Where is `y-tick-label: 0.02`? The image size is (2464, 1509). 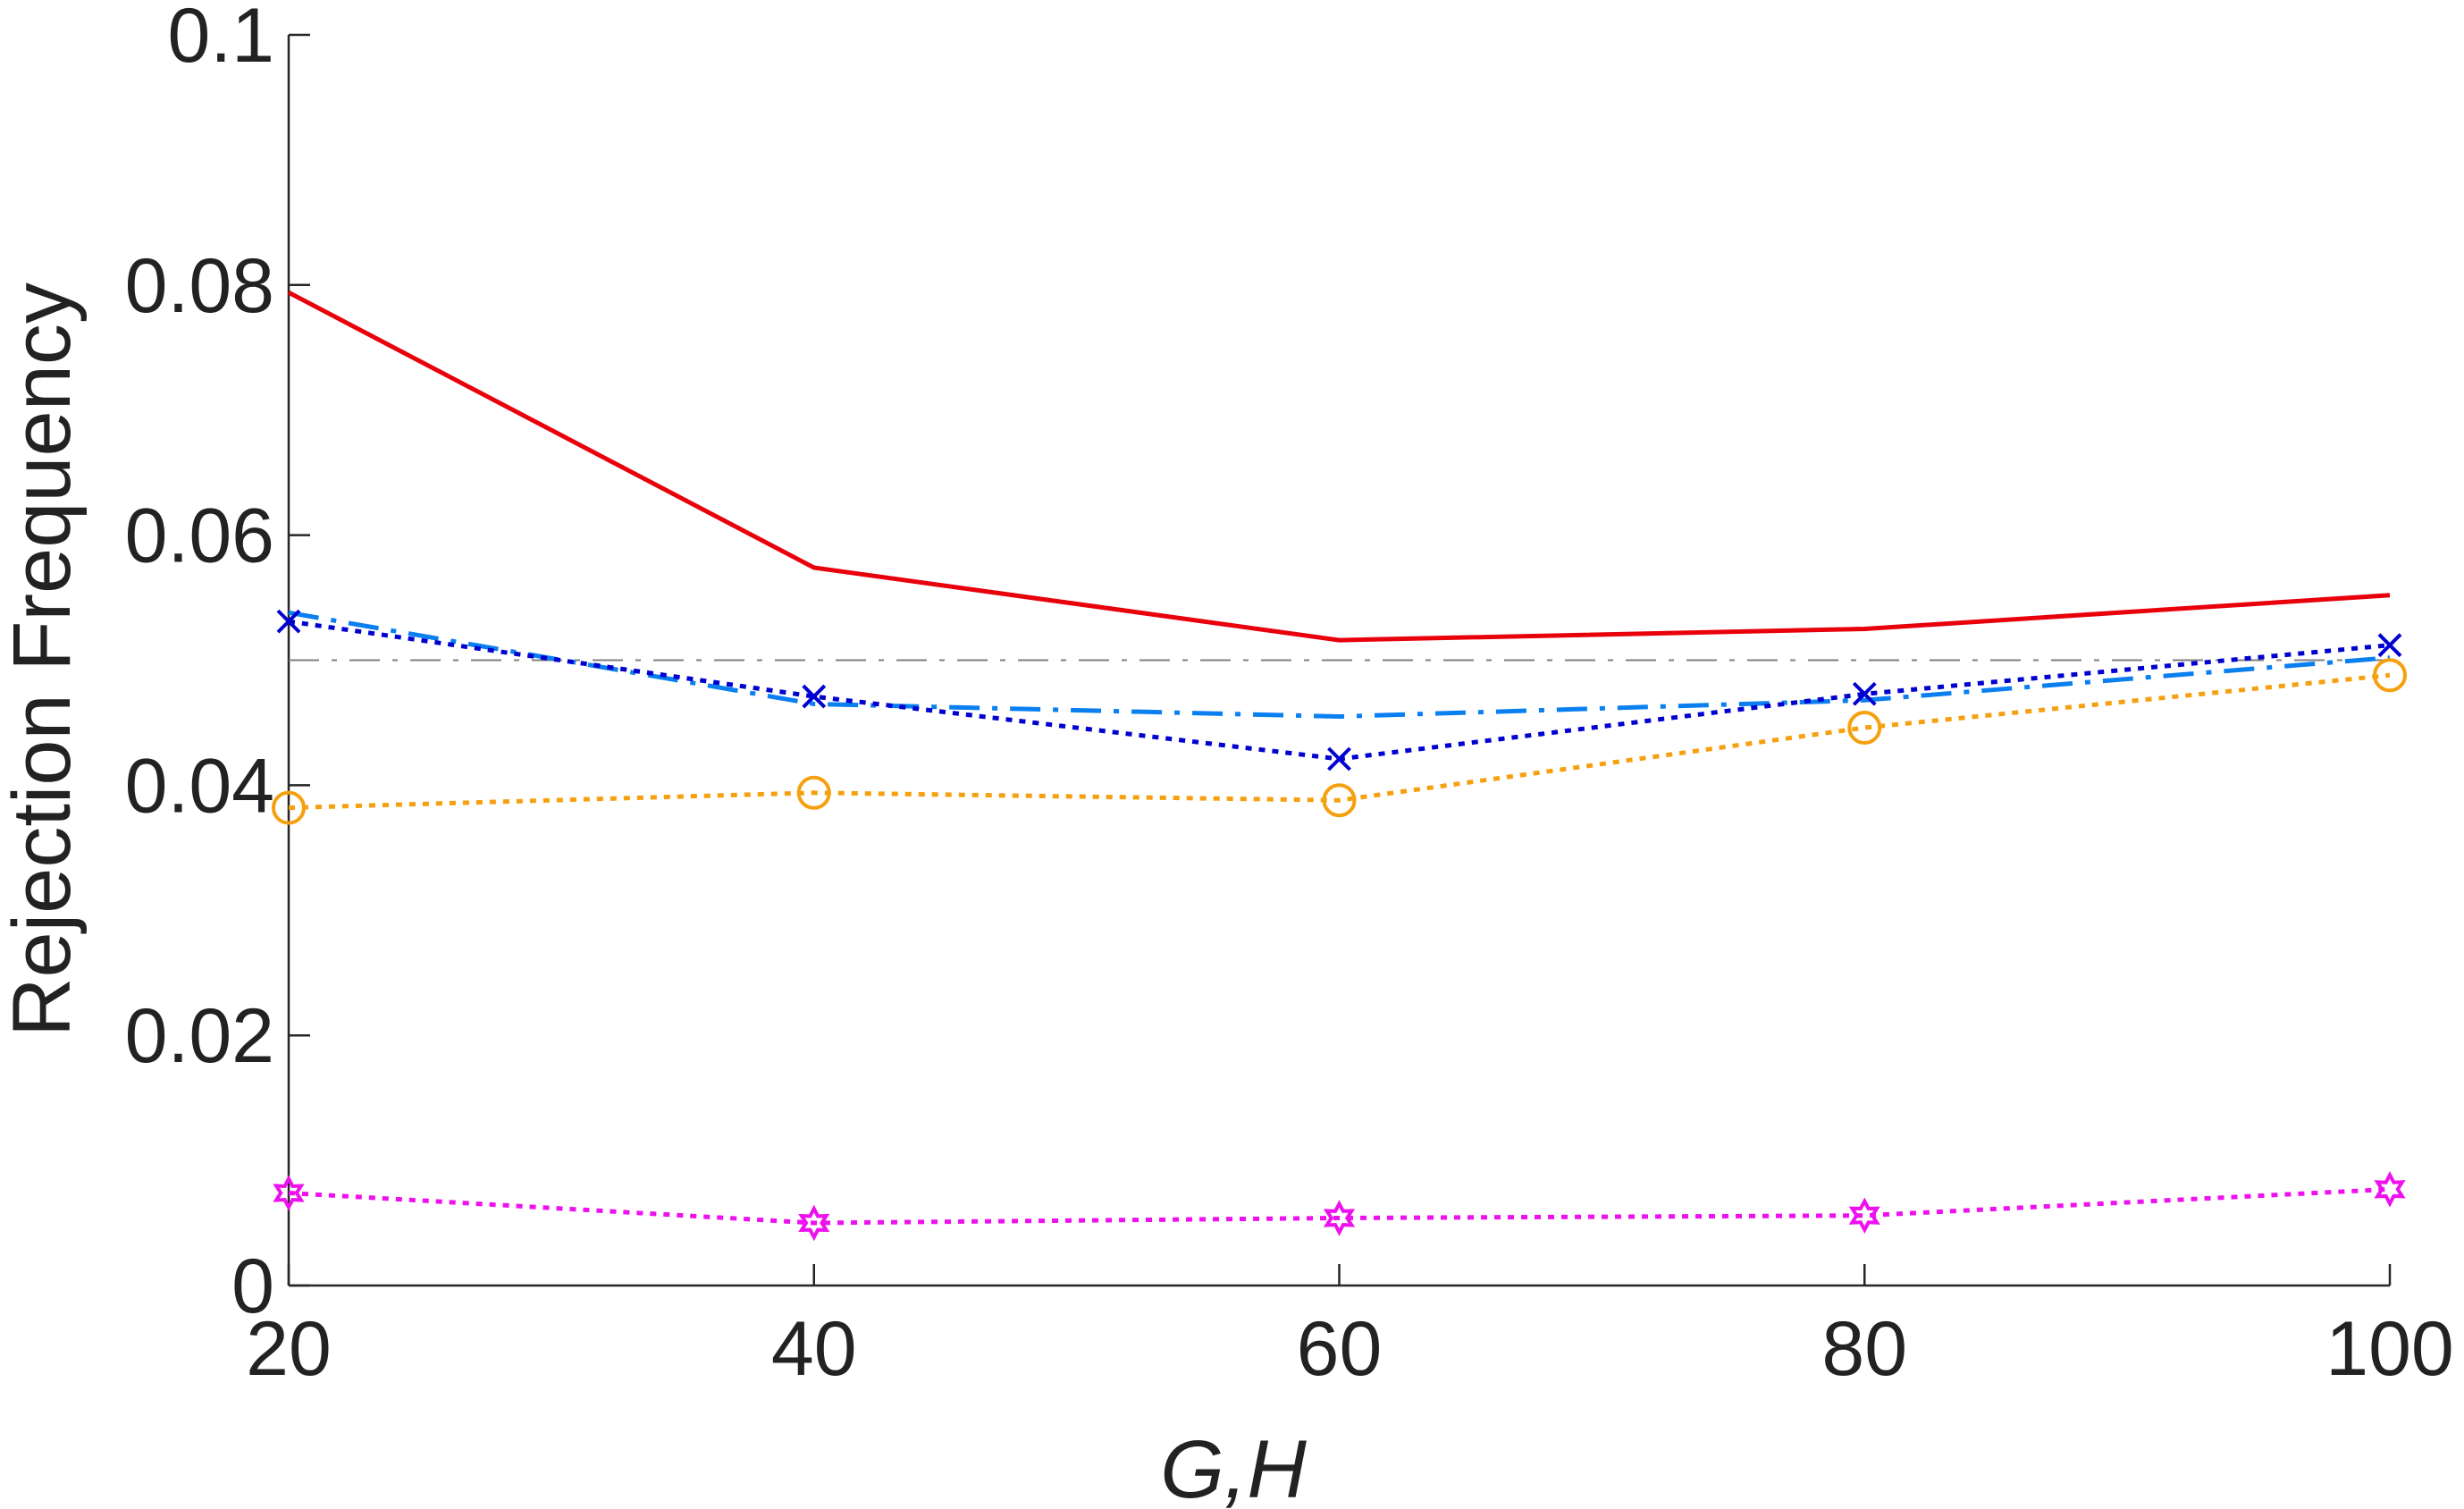
y-tick-label: 0.02 is located at coordinates (199, 1036).